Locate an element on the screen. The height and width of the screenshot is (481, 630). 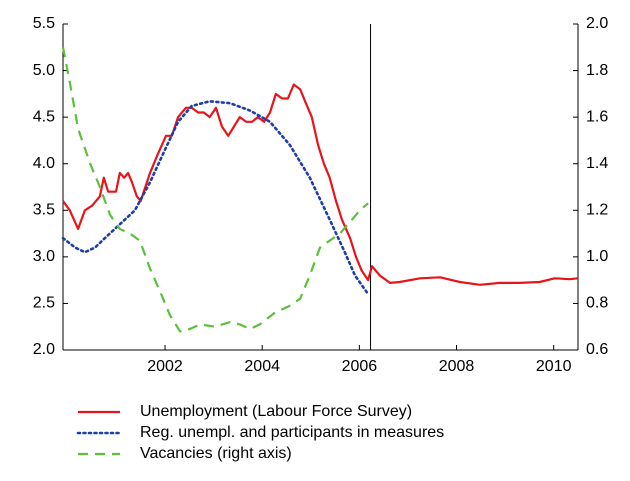
x-tick-label: 2010 is located at coordinates (554, 366).